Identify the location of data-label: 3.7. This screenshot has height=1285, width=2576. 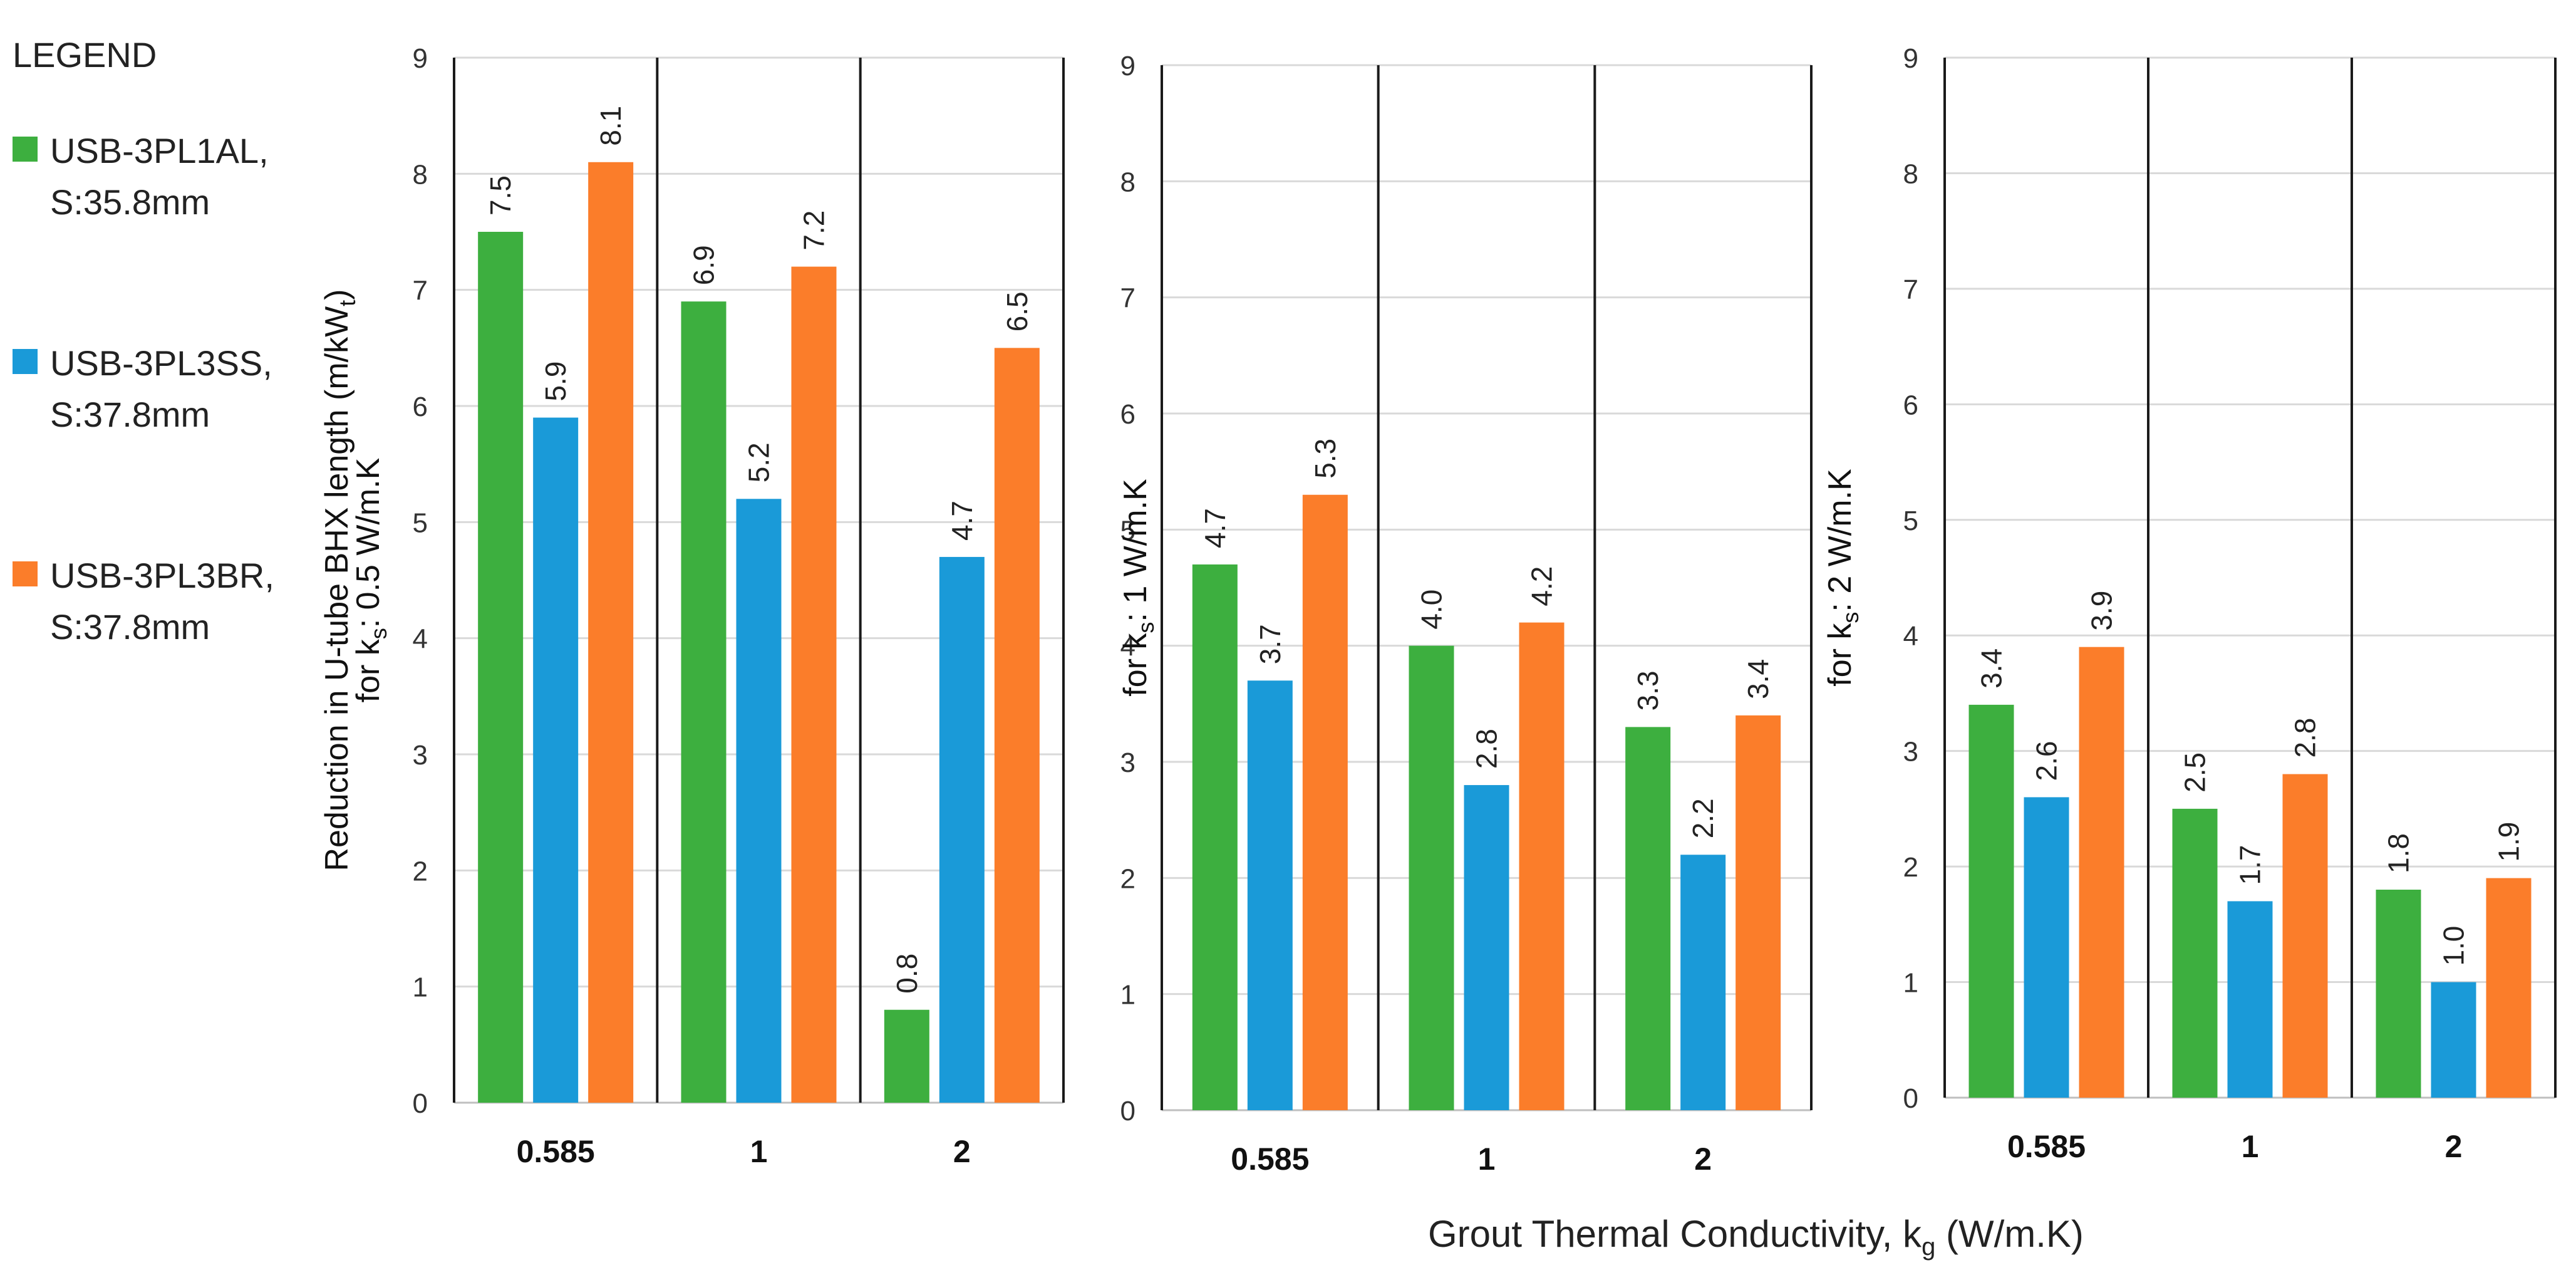
(1270, 644).